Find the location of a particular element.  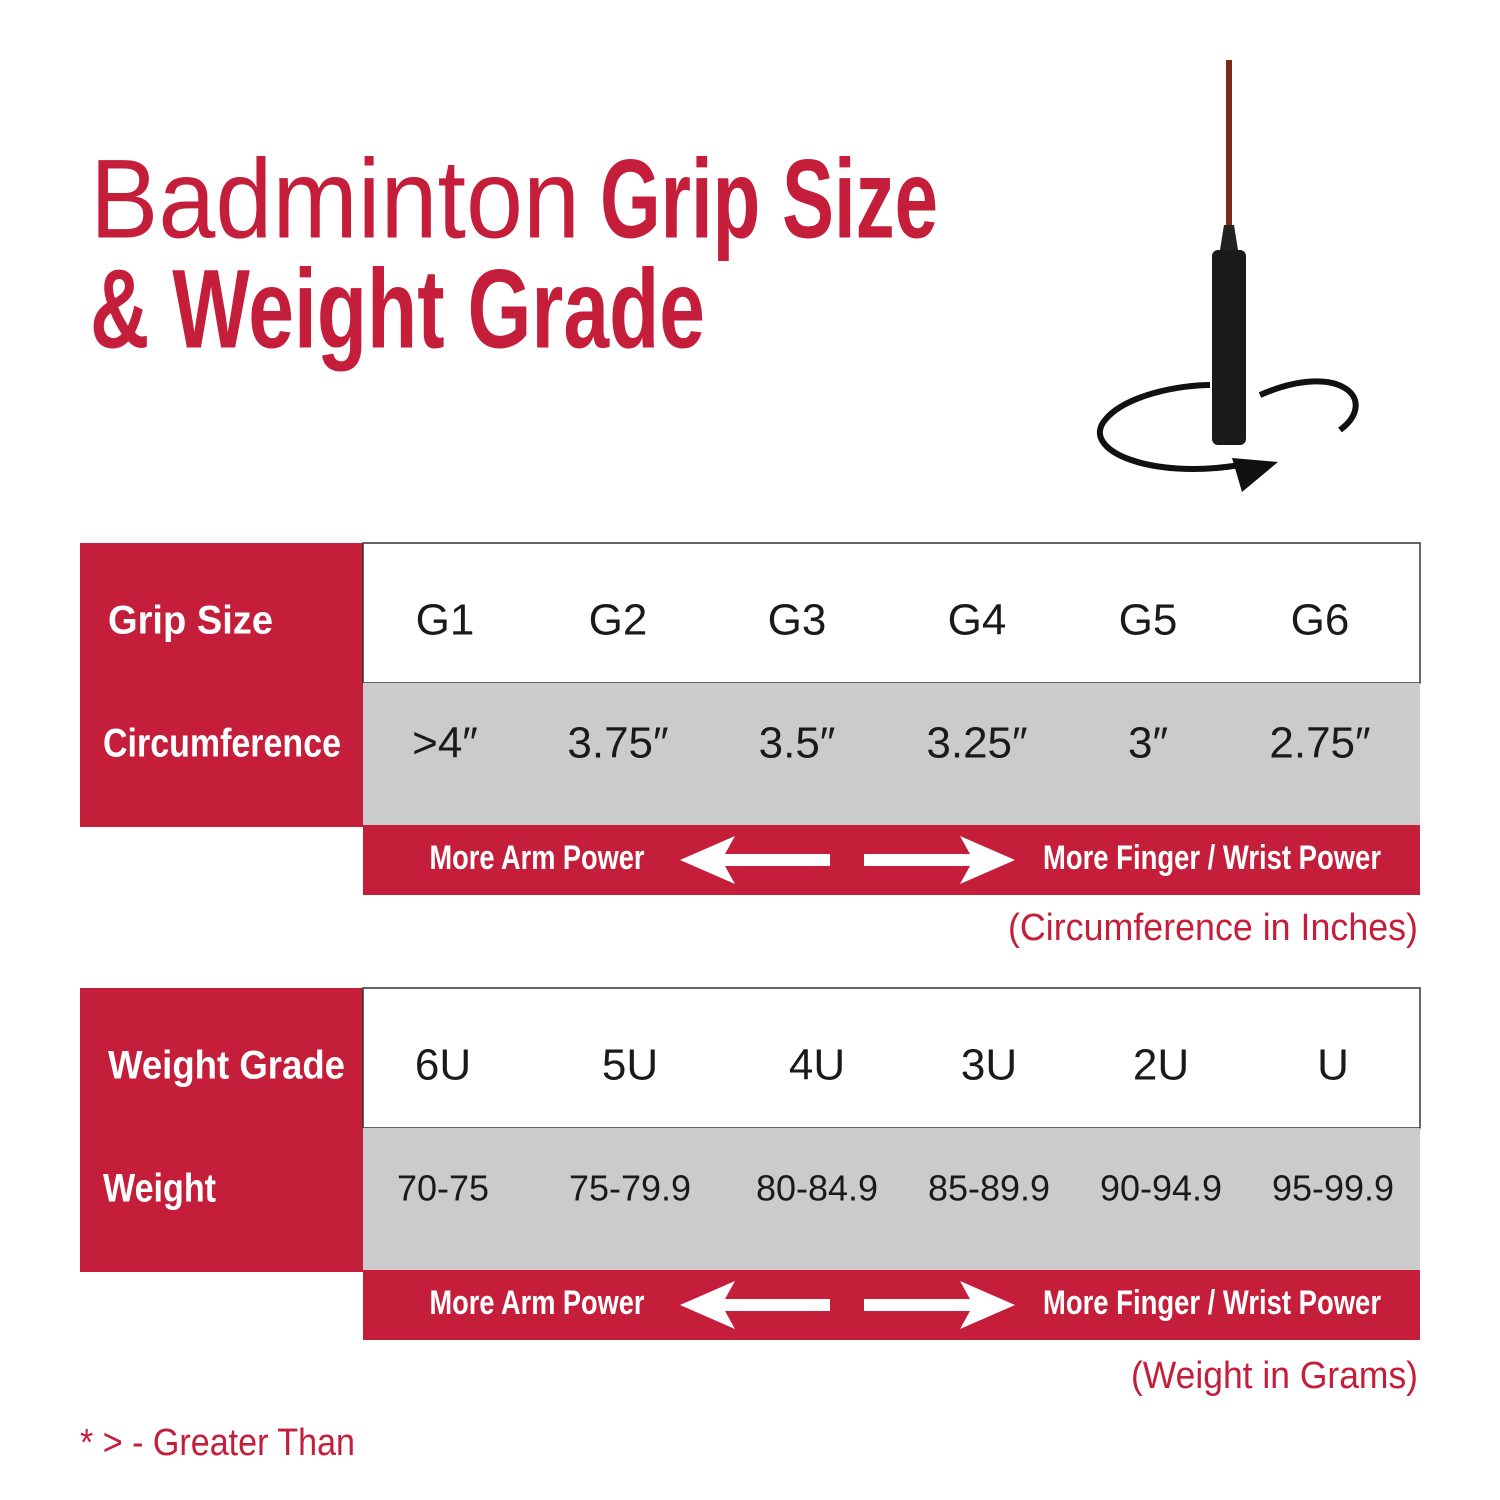

cell-value: 95-99.9 is located at coordinates (1333, 1188).